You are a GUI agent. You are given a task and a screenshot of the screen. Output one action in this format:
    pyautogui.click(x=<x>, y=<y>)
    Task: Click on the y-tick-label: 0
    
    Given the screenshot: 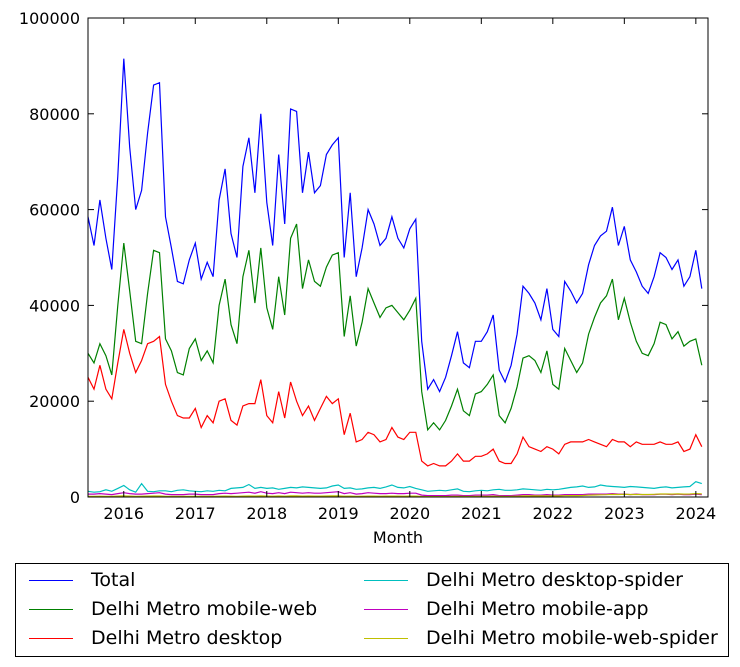 What is the action you would take?
    pyautogui.click(x=75, y=497)
    